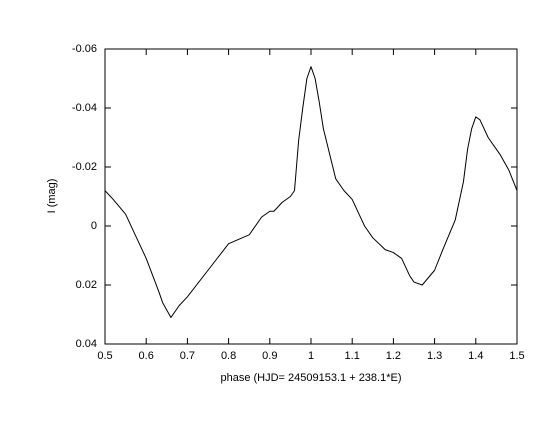 This screenshot has height=421, width=545. What do you see at coordinates (269, 356) in the screenshot?
I see `x-tick-label: 0.9` at bounding box center [269, 356].